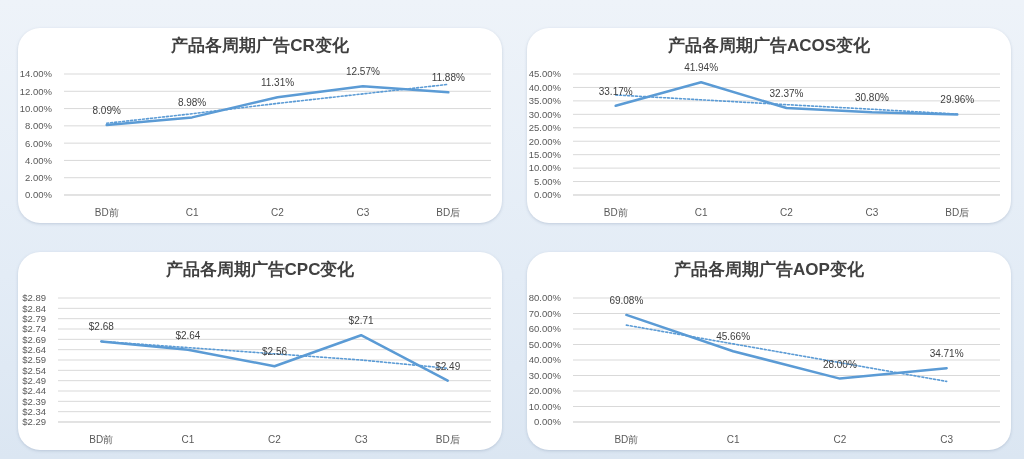 This screenshot has width=1024, height=459. Describe the element at coordinates (626, 300) in the screenshot. I see `data-label: 69.08%` at that location.